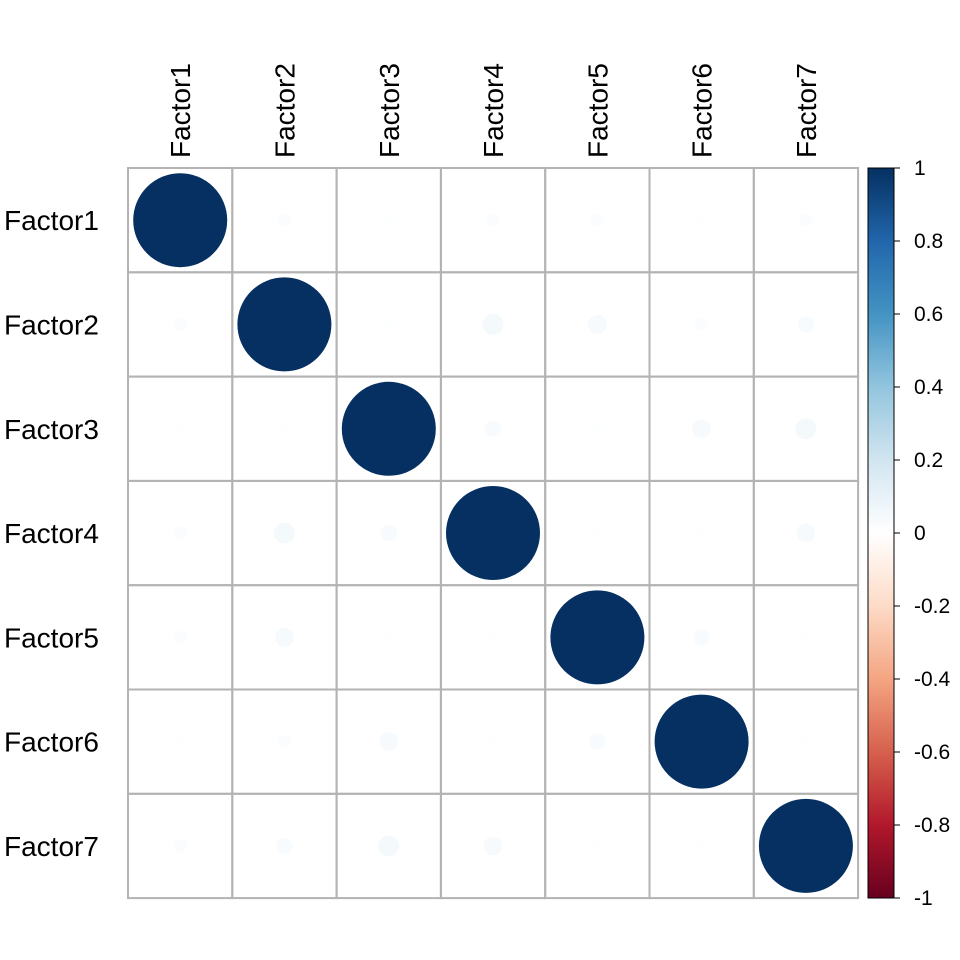 This screenshot has width=960, height=960. What do you see at coordinates (923, 898) in the screenshot?
I see `colorbar-tick-label-11: -1` at bounding box center [923, 898].